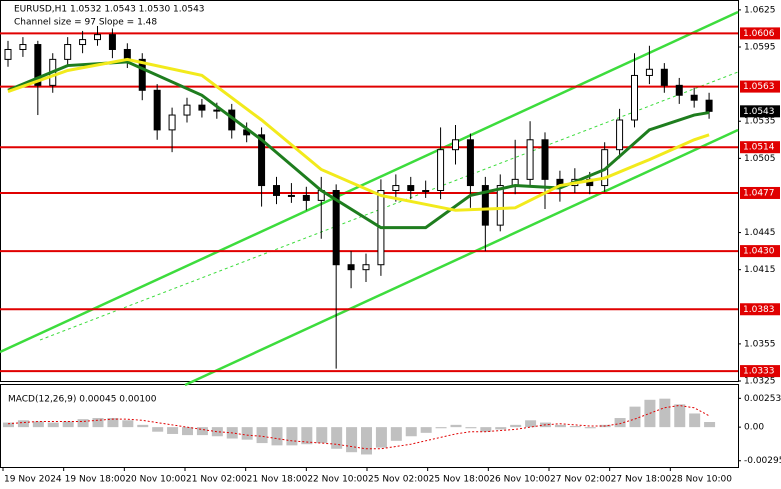  Describe the element at coordinates (760, 270) in the screenshot. I see `y-tick-label: 1.0415` at that location.